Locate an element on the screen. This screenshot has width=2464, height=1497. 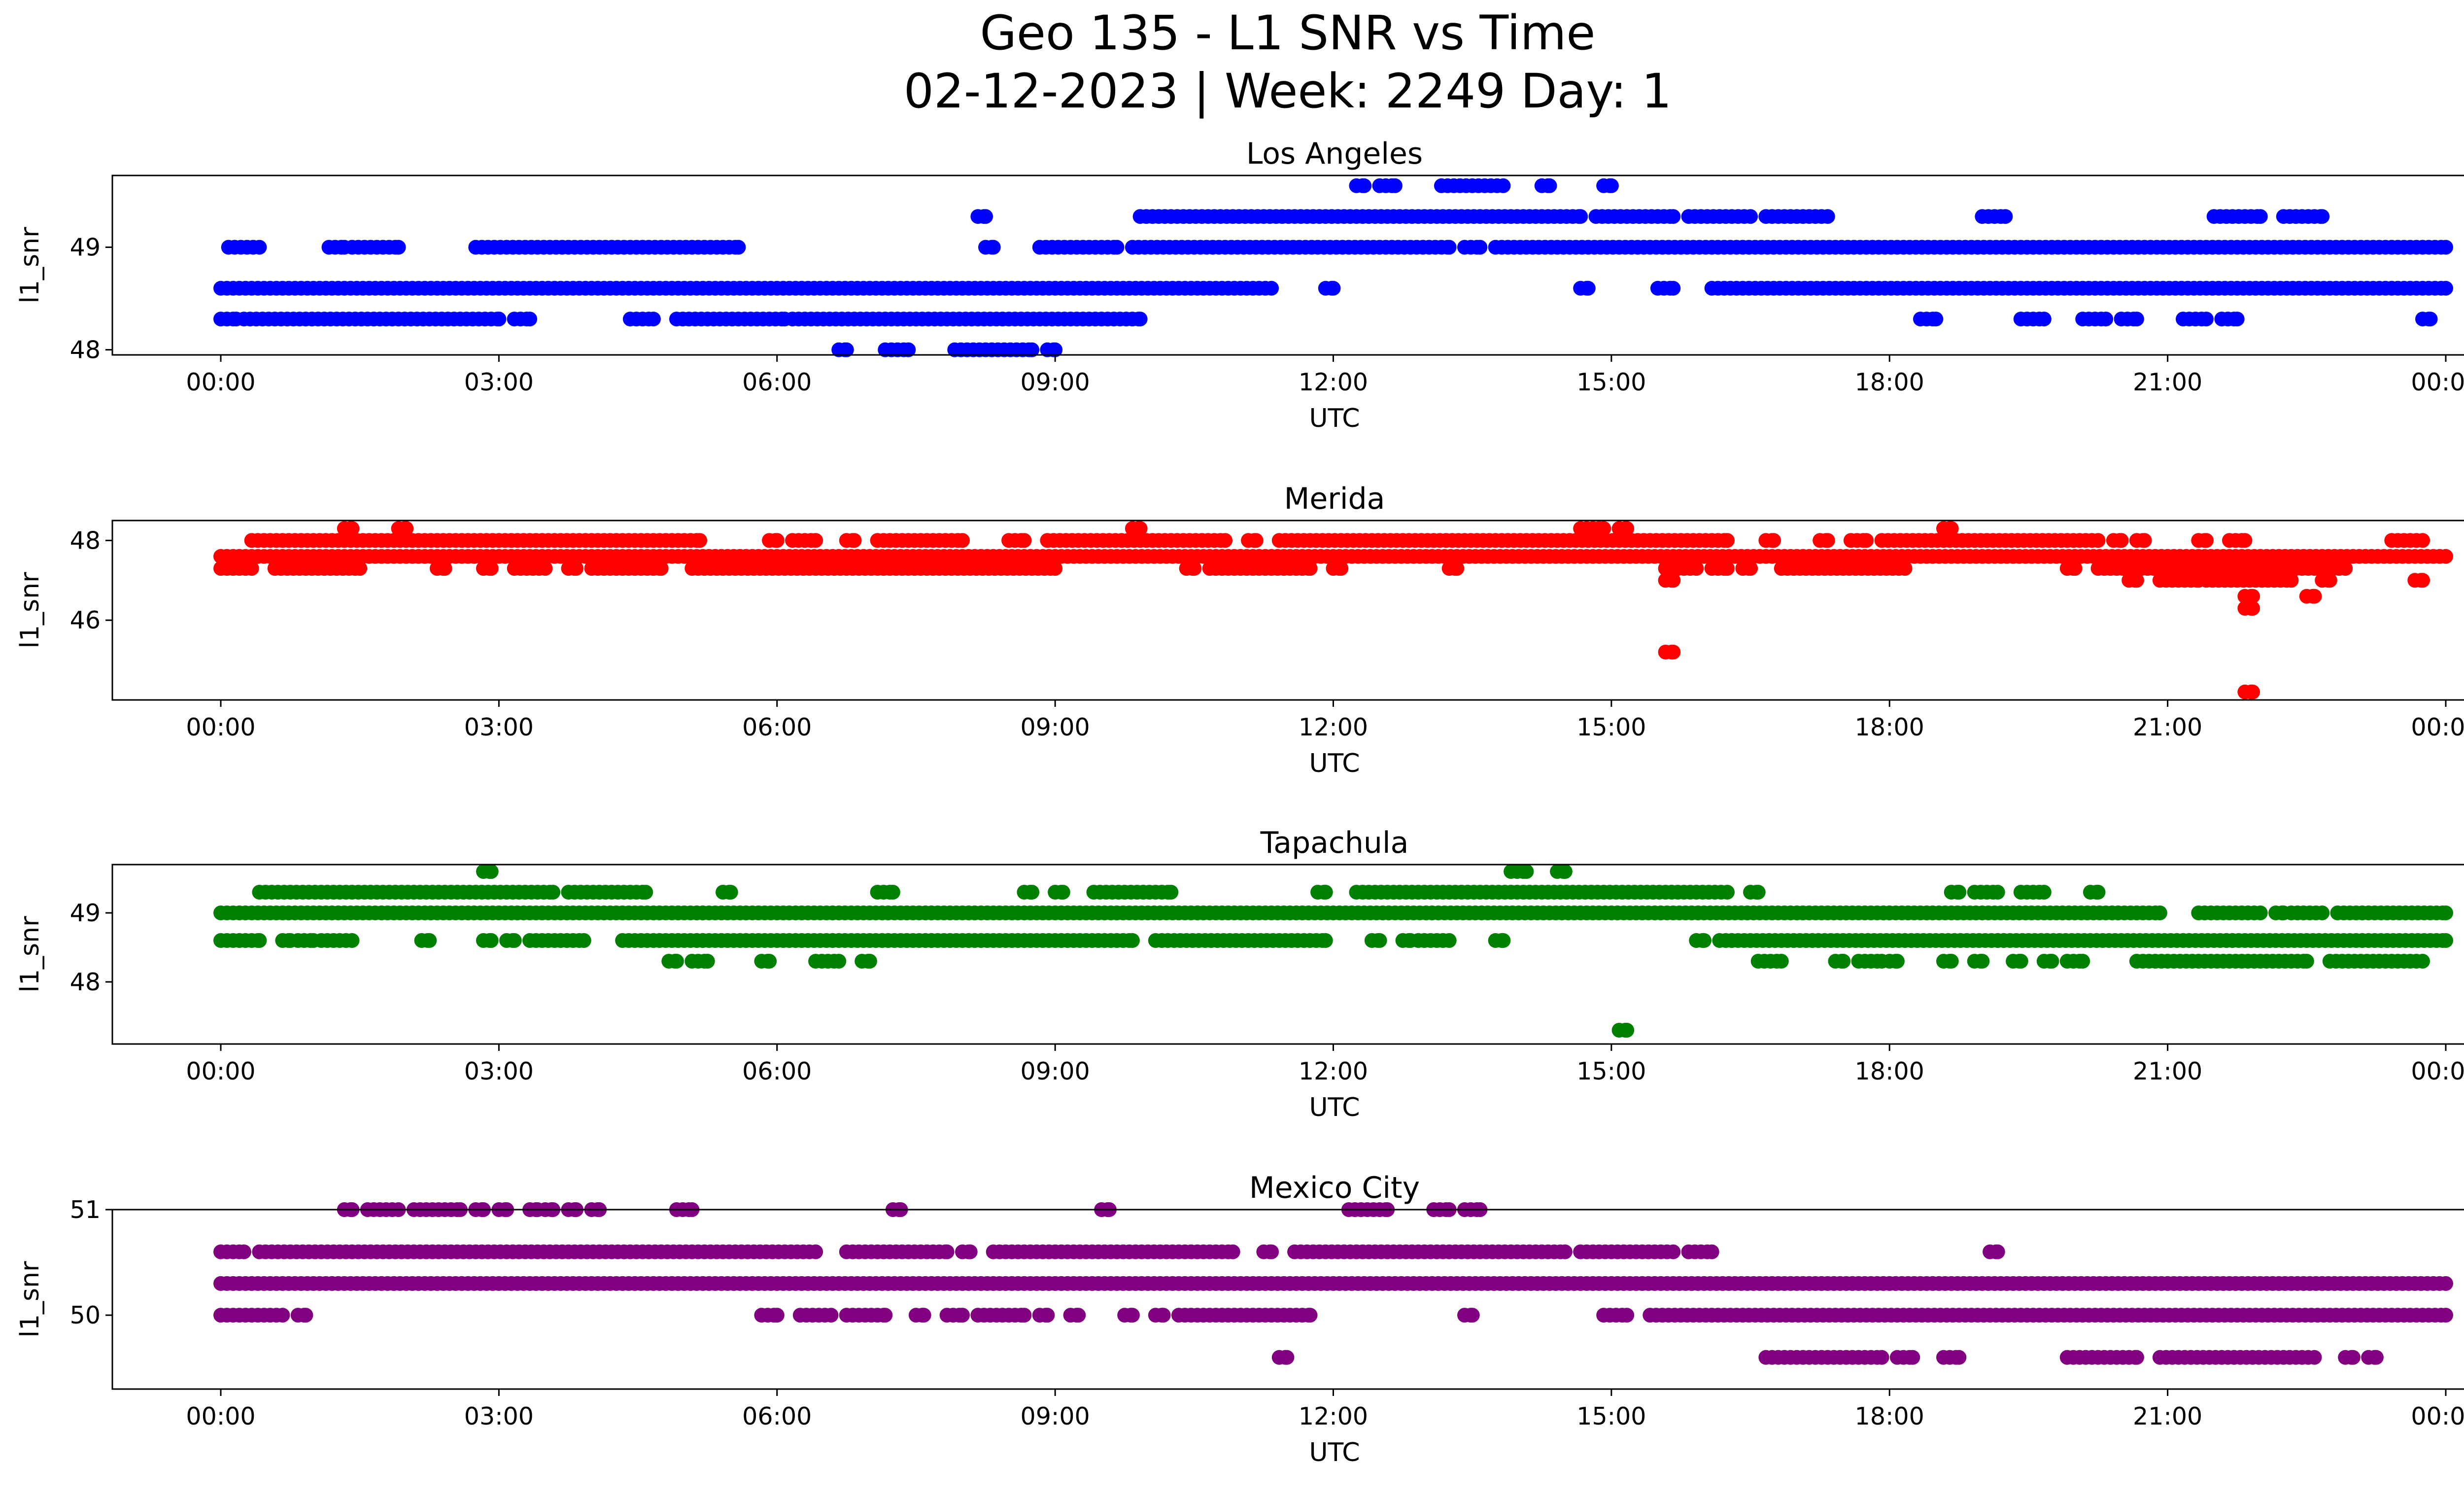
axes-frame is located at coordinates (1287, 1299).